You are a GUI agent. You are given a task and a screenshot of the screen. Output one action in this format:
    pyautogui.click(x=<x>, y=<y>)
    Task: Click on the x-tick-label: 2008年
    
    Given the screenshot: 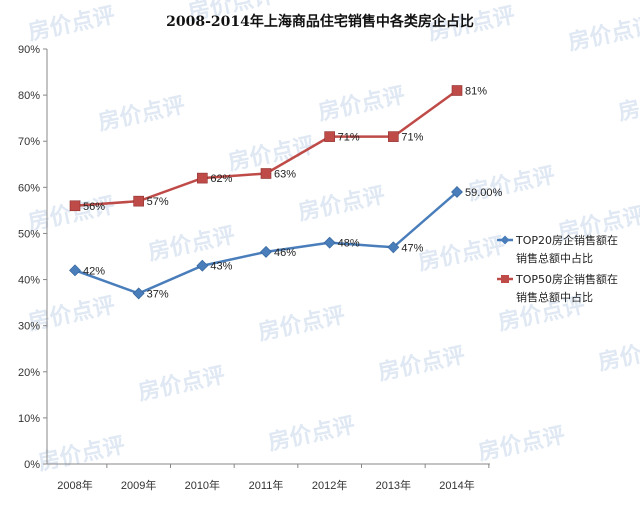 What is the action you would take?
    pyautogui.click(x=74, y=485)
    